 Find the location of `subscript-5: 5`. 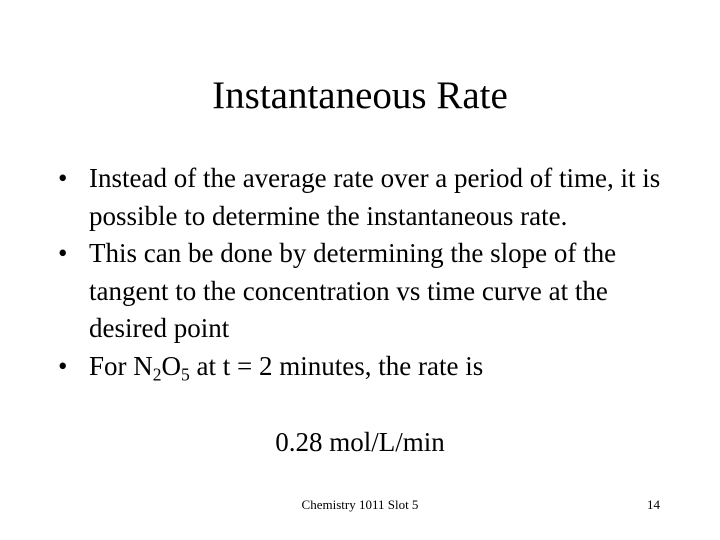

subscript-5: 5 is located at coordinates (185, 373).